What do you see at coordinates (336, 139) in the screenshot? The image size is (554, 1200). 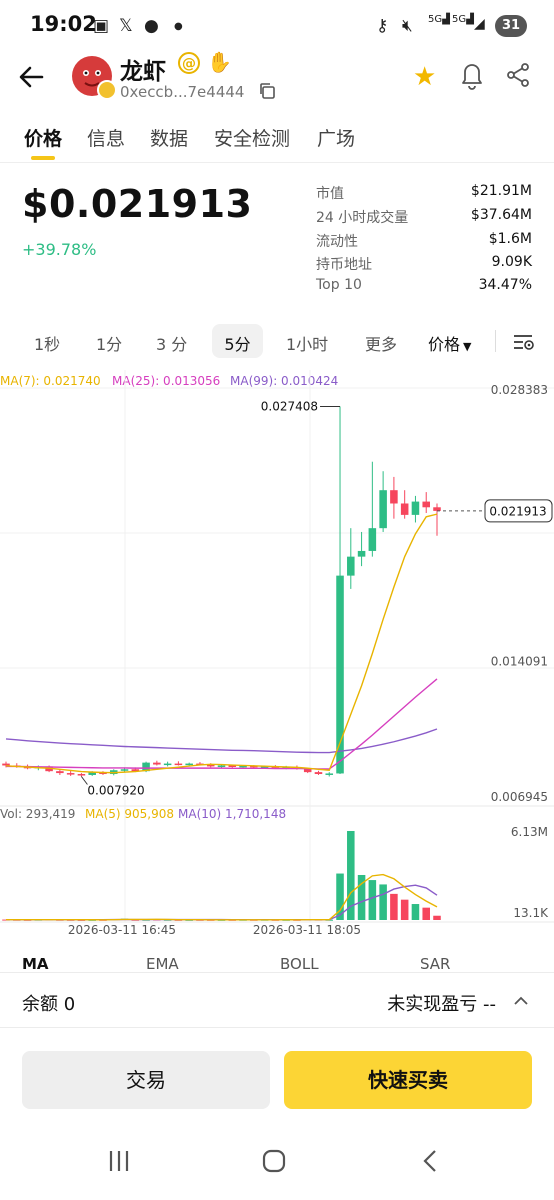 I see `tab-square: 广场` at bounding box center [336, 139].